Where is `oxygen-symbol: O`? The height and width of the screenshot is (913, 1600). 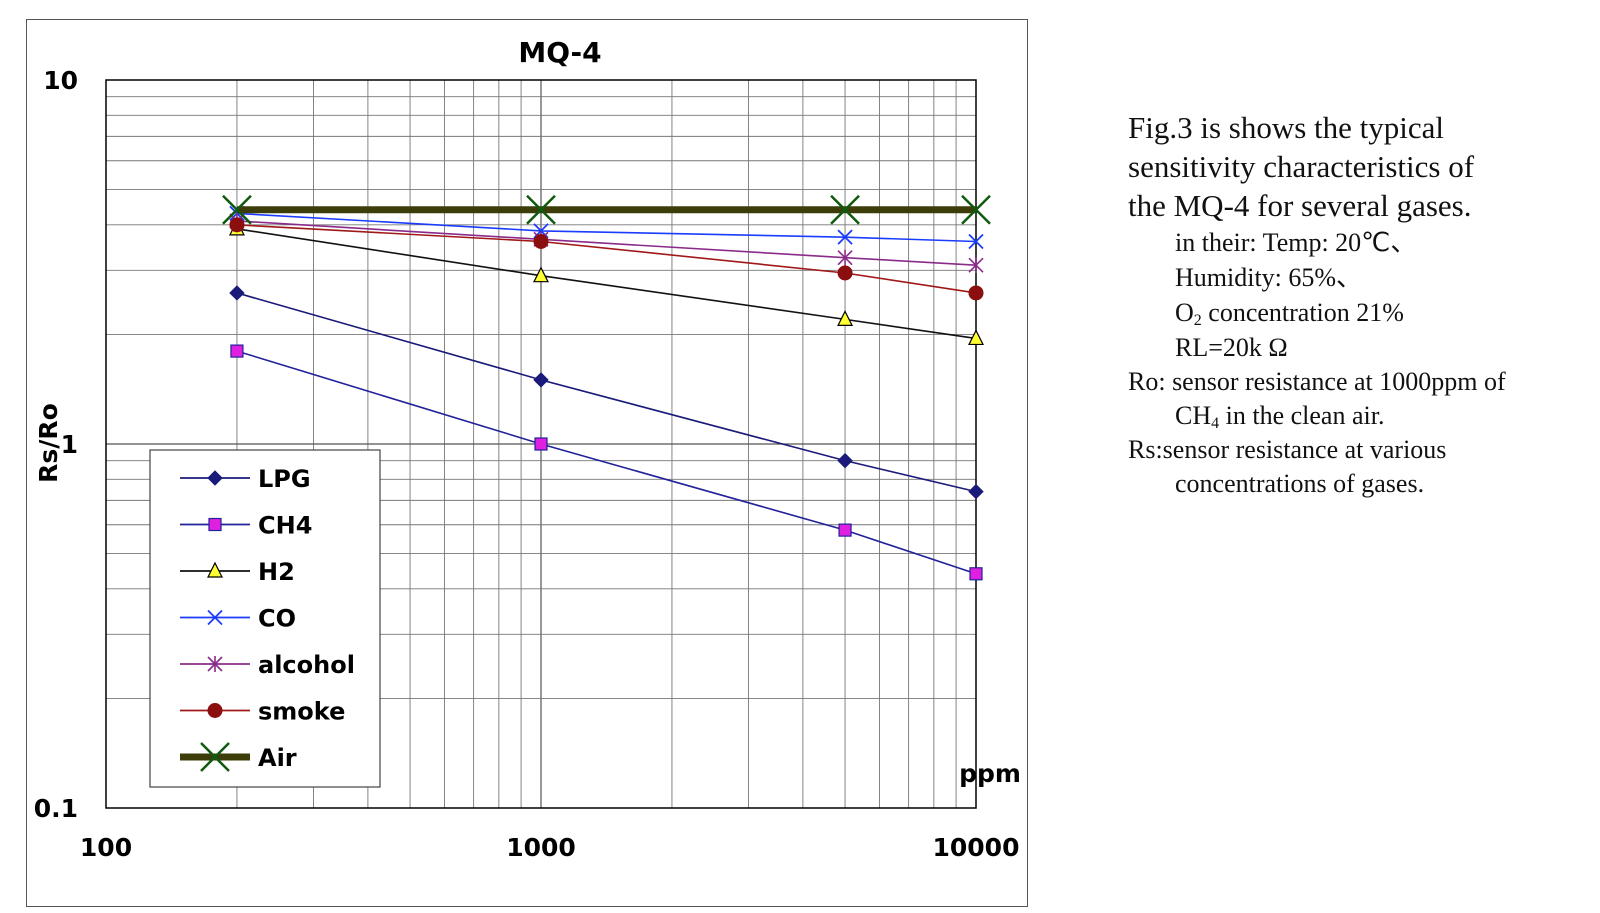 oxygen-symbol: O is located at coordinates (1184, 312).